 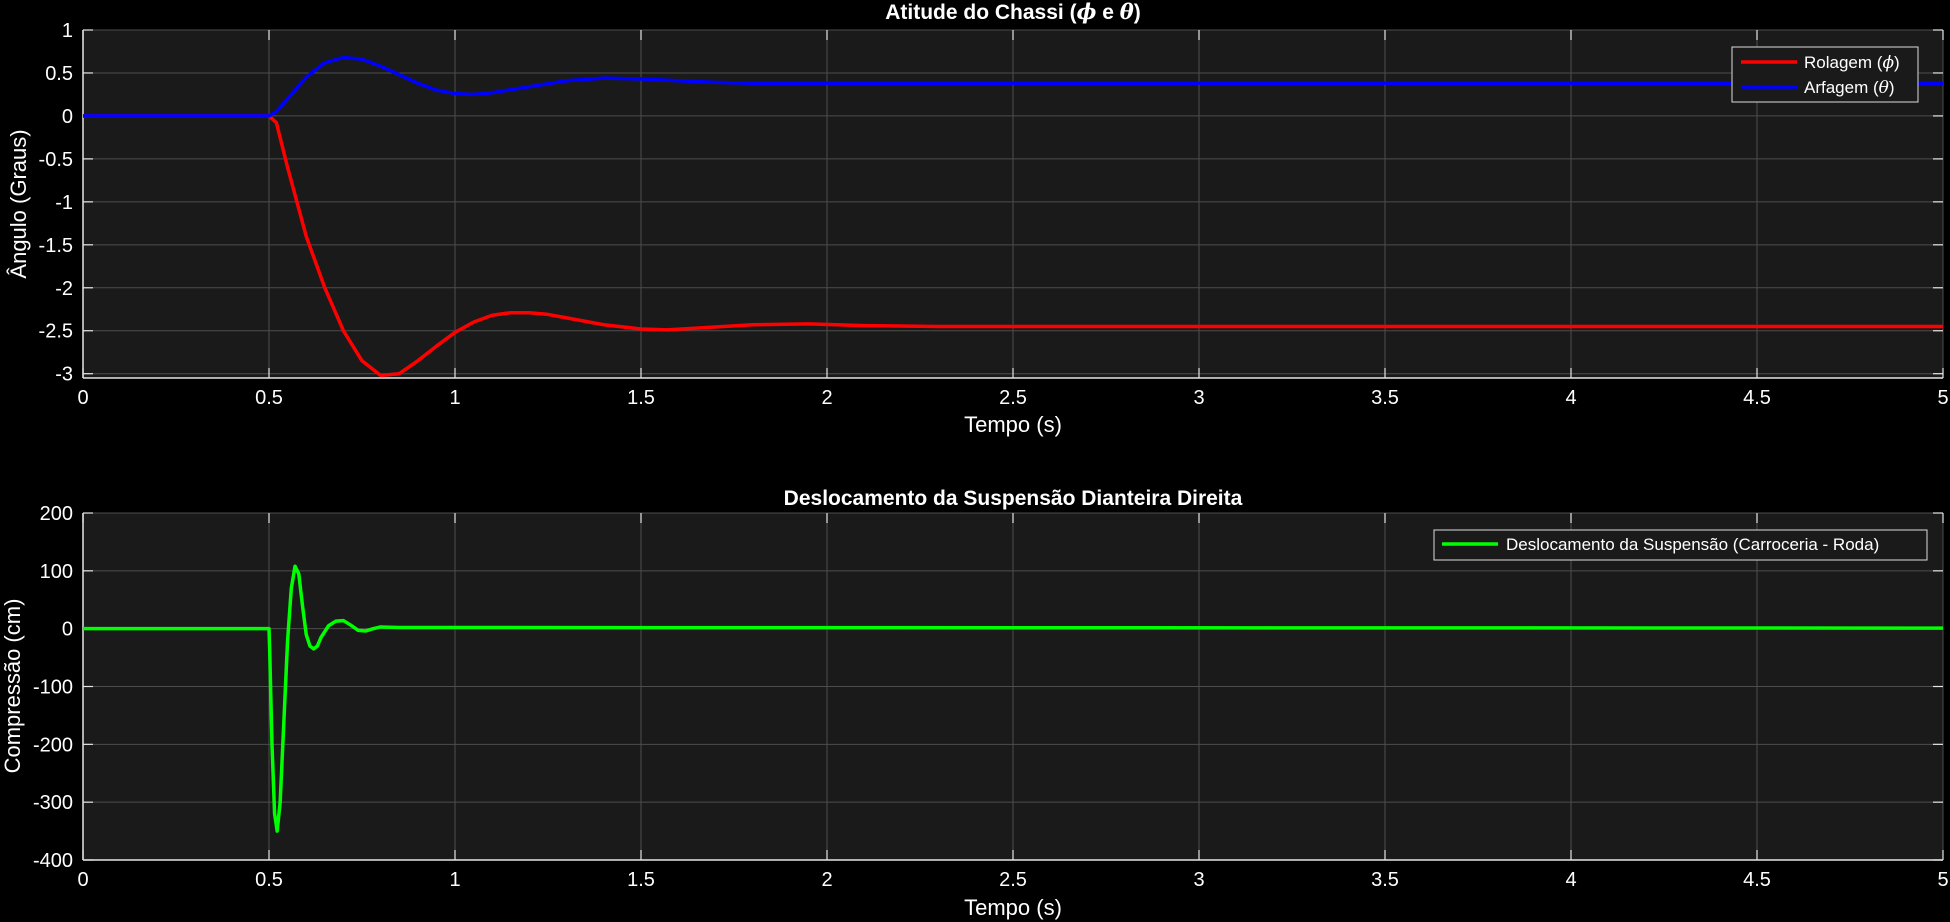 I want to click on attitude-x-tick-label-2: 1, so click(x=454, y=398).